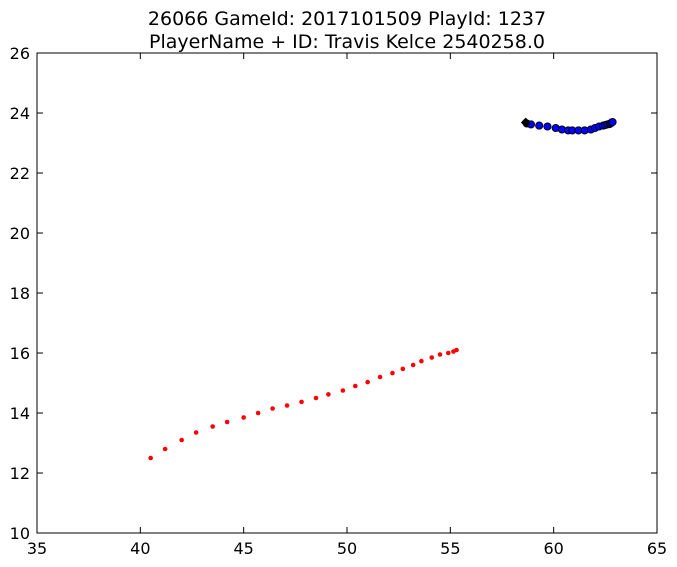  I want to click on y-tick-label: 12, so click(20, 473).